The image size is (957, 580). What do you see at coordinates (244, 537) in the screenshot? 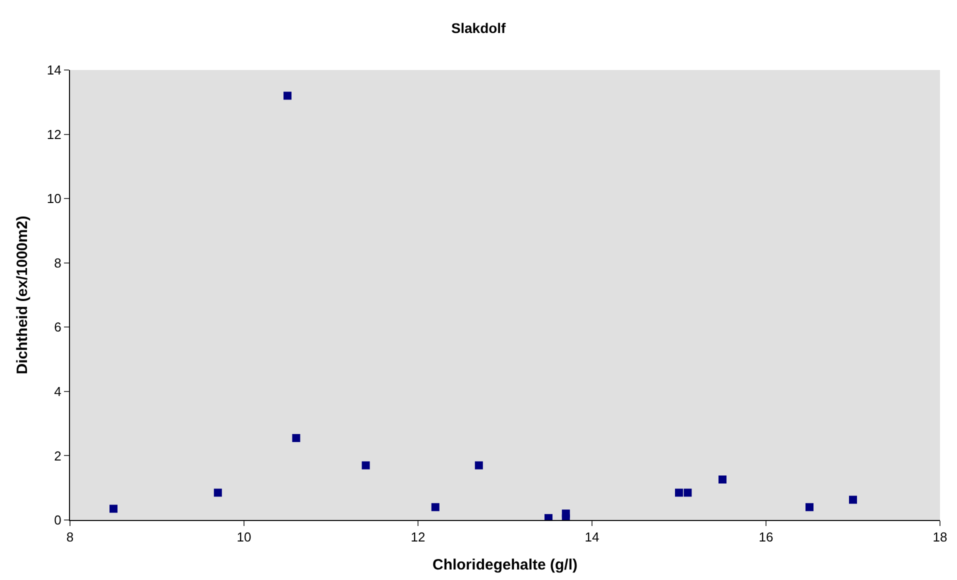
I see `x-tick-label: 10` at bounding box center [244, 537].